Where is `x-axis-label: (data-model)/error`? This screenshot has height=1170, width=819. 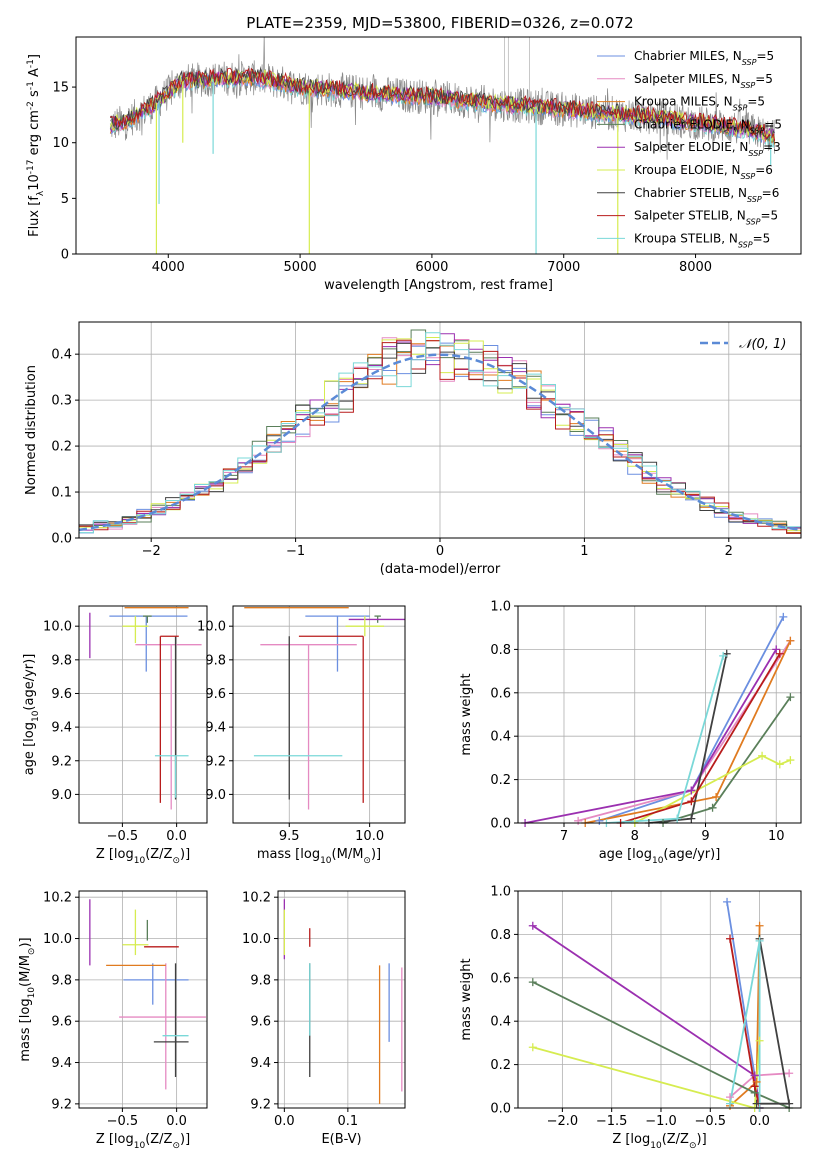
x-axis-label: (data-model)/error is located at coordinates (440, 569).